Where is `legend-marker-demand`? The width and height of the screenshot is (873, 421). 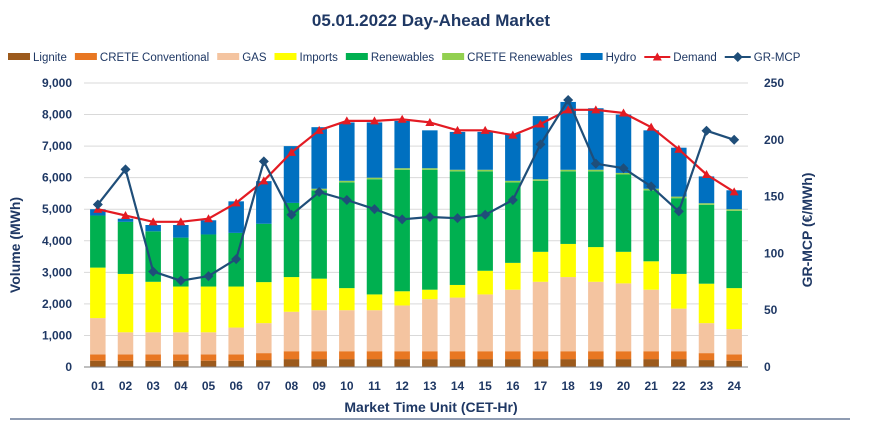 legend-marker-demand is located at coordinates (657, 56).